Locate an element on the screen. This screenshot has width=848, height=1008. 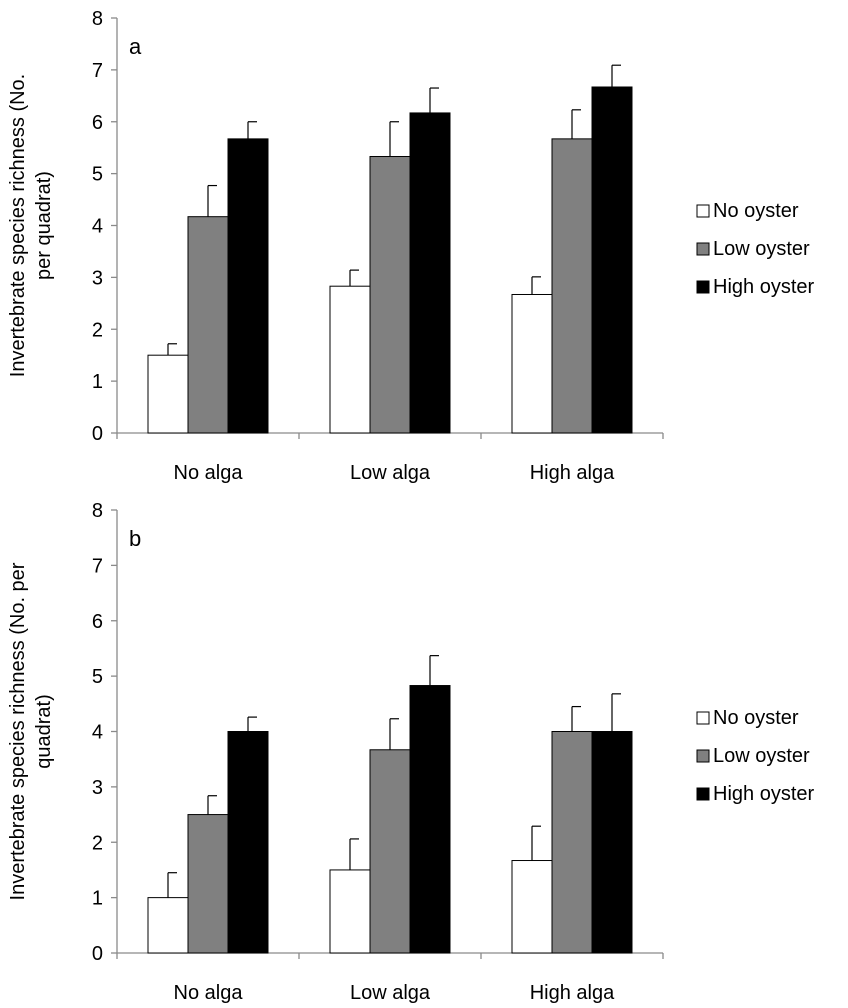
panel-label: b is located at coordinates (135, 538).